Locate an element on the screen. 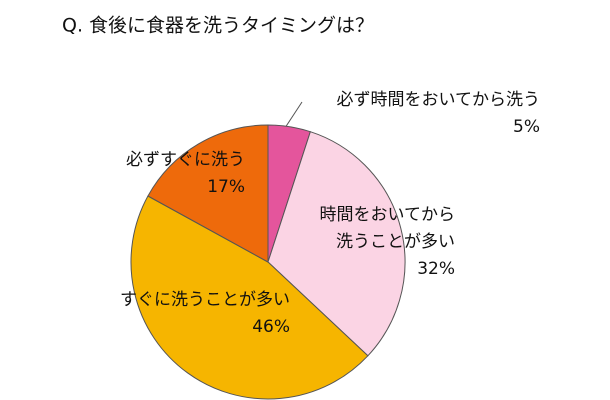 This screenshot has height=400, width=610. slice-label: 必ず時間をおいてから洗う is located at coordinates (439, 100).